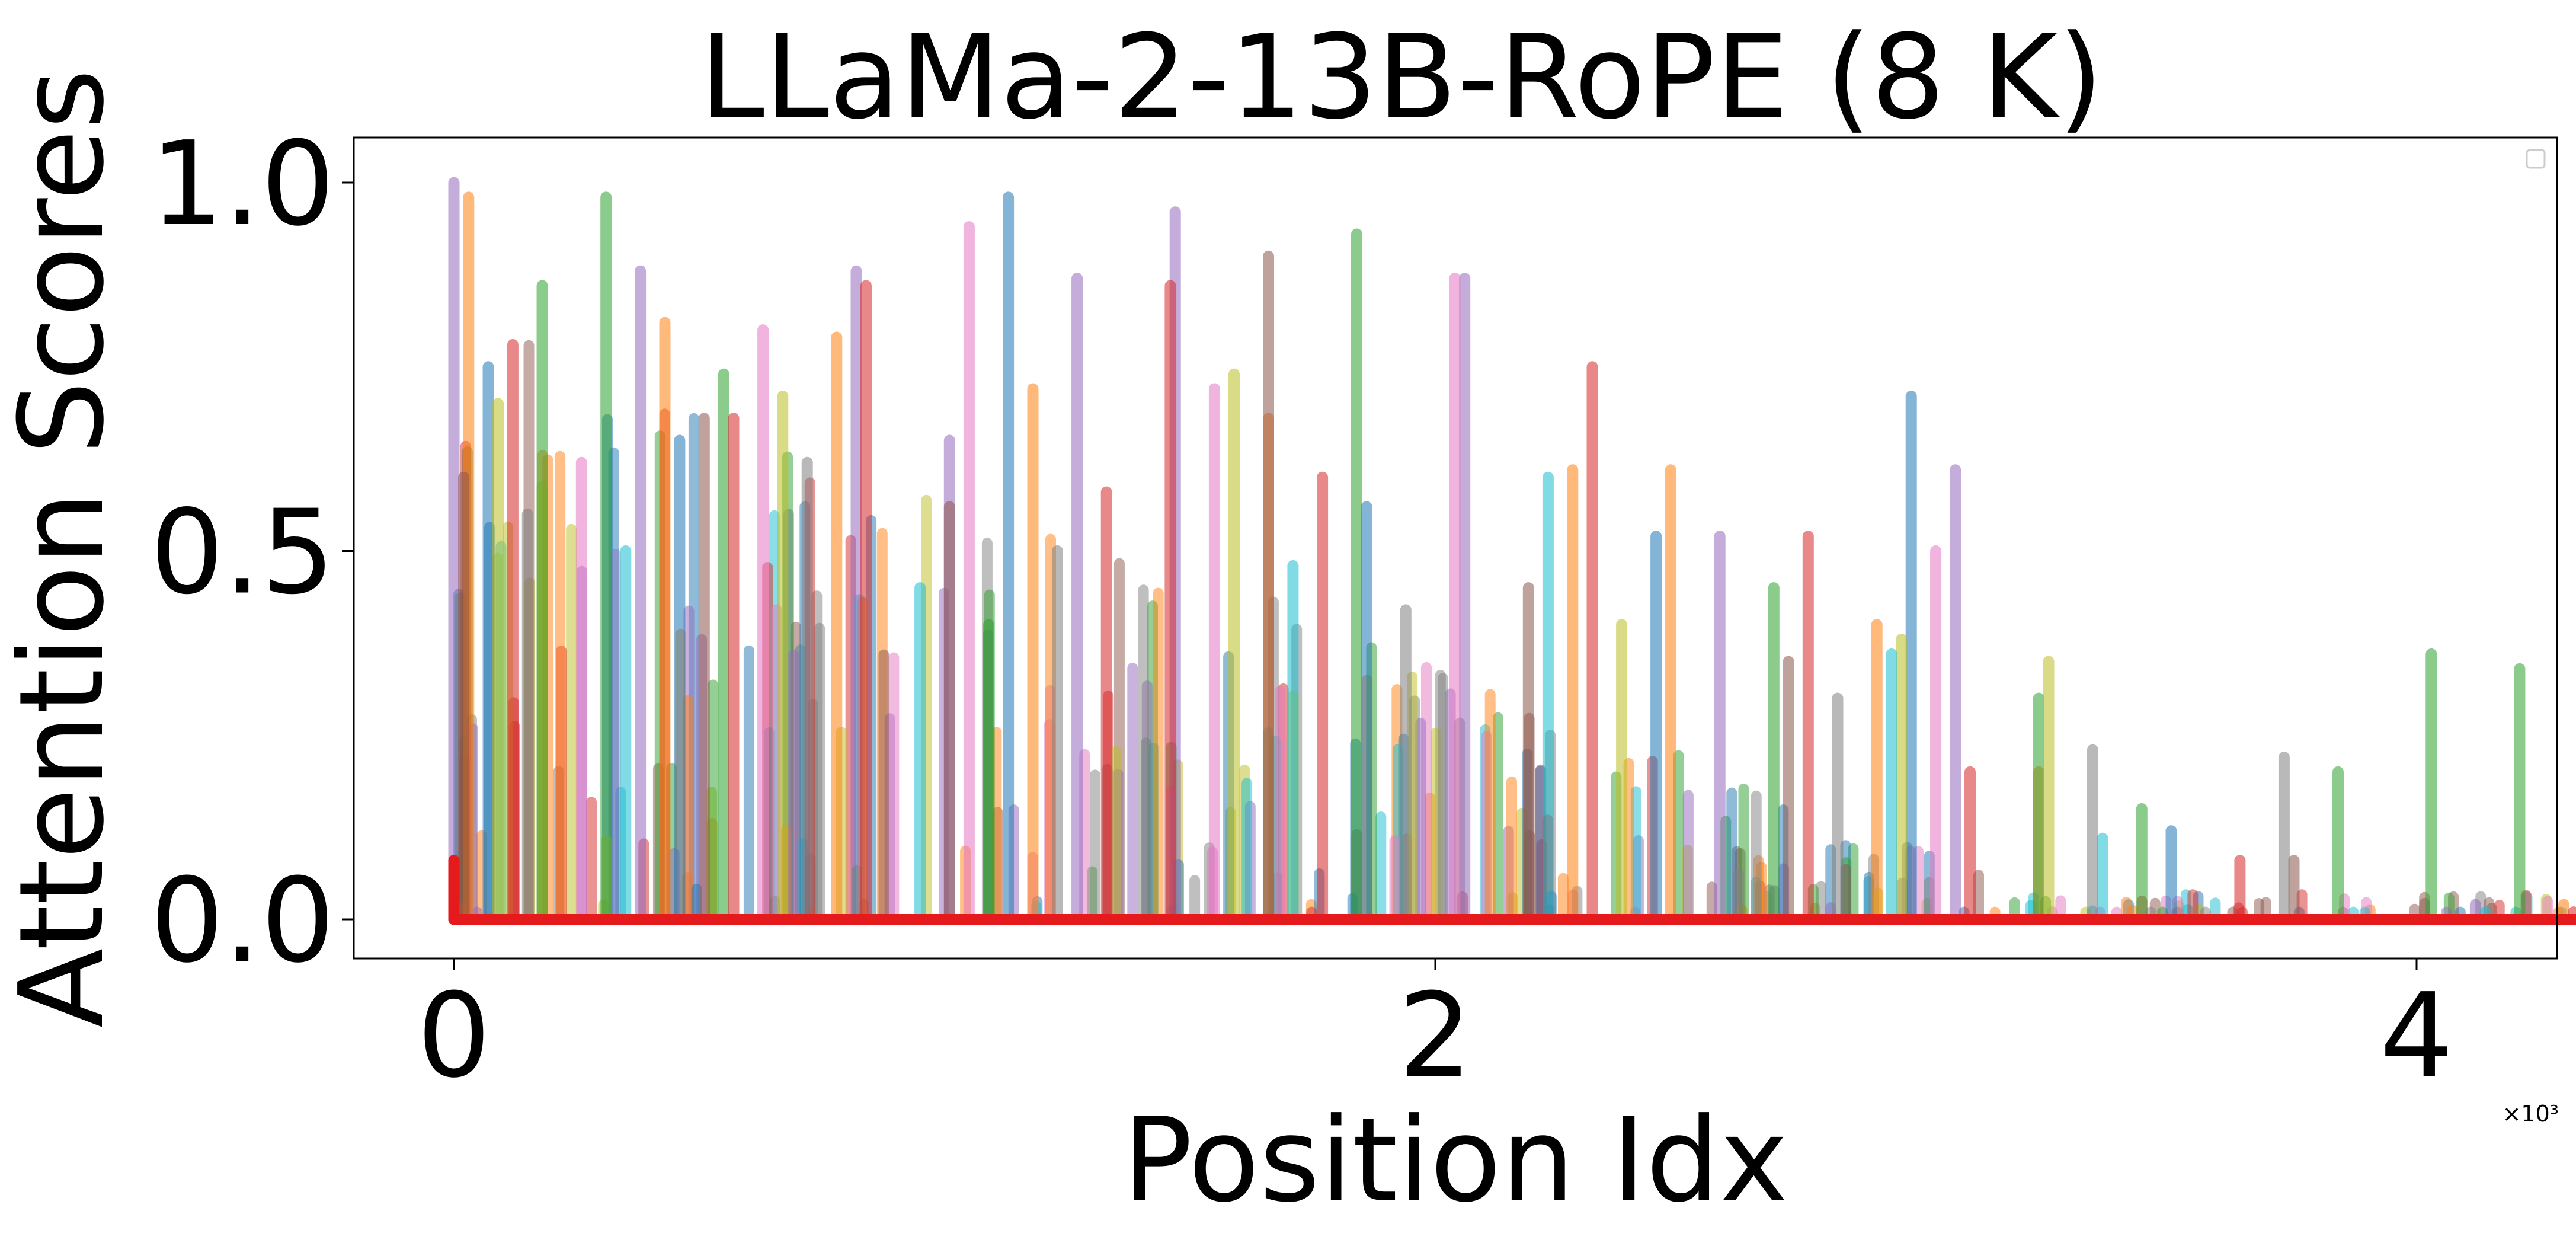 The image size is (2576, 1243). I want to click on x-axis-label: Position Idx, so click(1455, 1160).